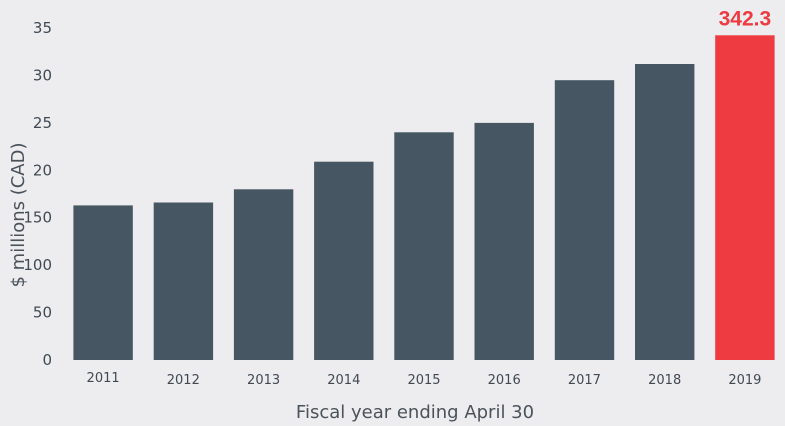 Image resolution: width=785 pixels, height=426 pixels. I want to click on y-axis-title: $ millions (CAD), so click(18, 214).